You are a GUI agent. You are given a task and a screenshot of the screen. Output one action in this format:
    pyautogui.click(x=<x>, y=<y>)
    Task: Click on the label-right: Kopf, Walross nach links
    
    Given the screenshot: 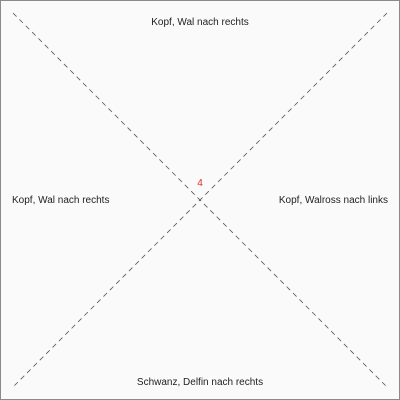 What is the action you would take?
    pyautogui.click(x=333, y=200)
    